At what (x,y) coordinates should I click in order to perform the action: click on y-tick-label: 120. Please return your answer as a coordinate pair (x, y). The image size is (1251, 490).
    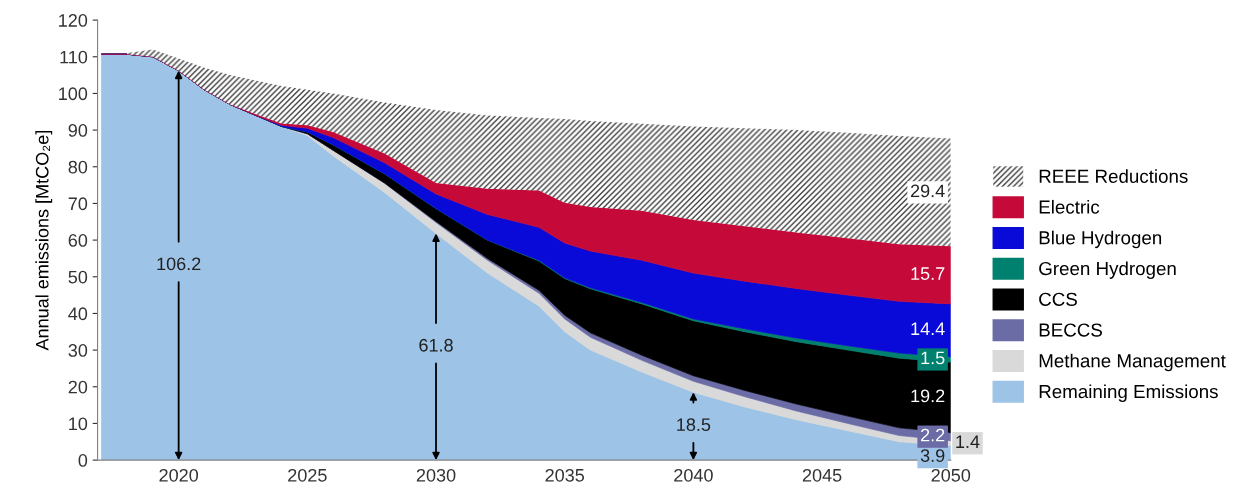
    Looking at the image, I should click on (73, 20).